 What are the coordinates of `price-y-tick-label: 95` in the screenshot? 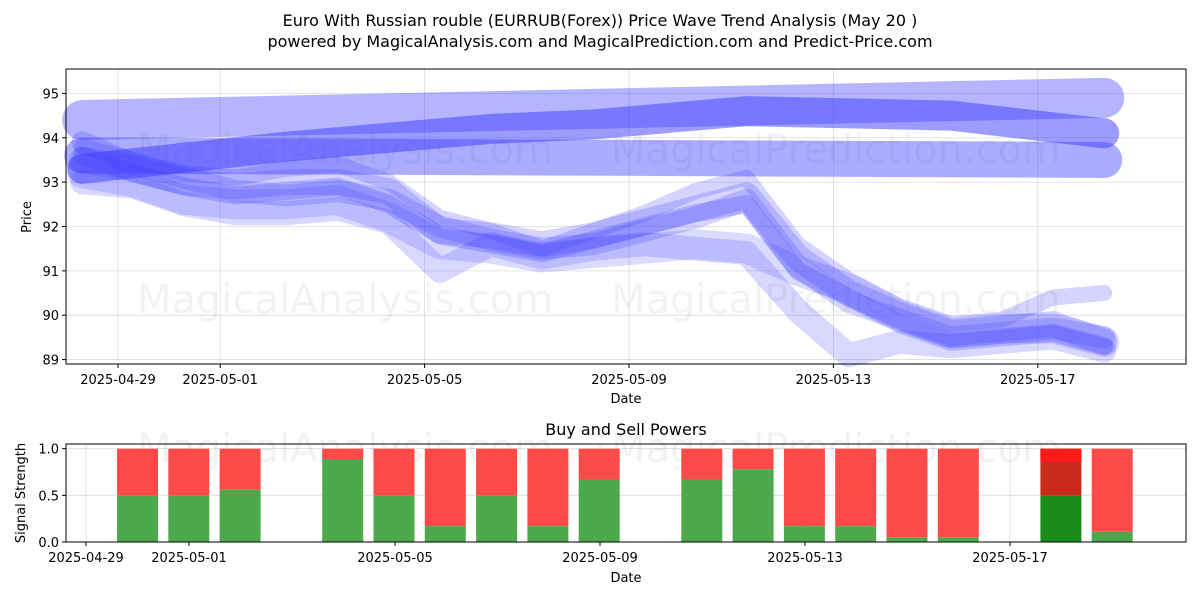 It's located at (50, 94).